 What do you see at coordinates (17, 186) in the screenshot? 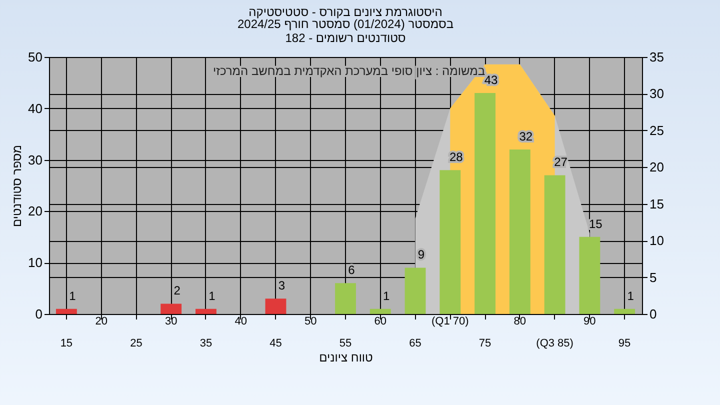
I see `y-axis-title: מספר סטודנטים` at bounding box center [17, 186].